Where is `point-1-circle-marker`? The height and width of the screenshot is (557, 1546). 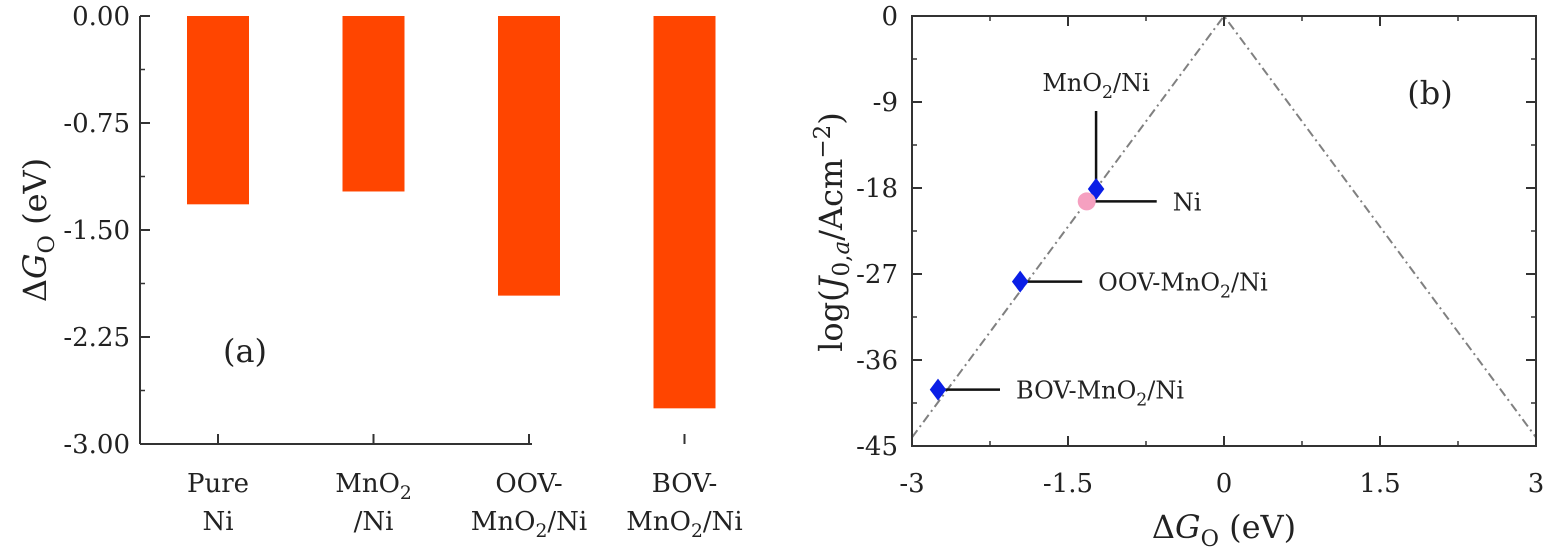
point-1-circle-marker is located at coordinates (1086, 201).